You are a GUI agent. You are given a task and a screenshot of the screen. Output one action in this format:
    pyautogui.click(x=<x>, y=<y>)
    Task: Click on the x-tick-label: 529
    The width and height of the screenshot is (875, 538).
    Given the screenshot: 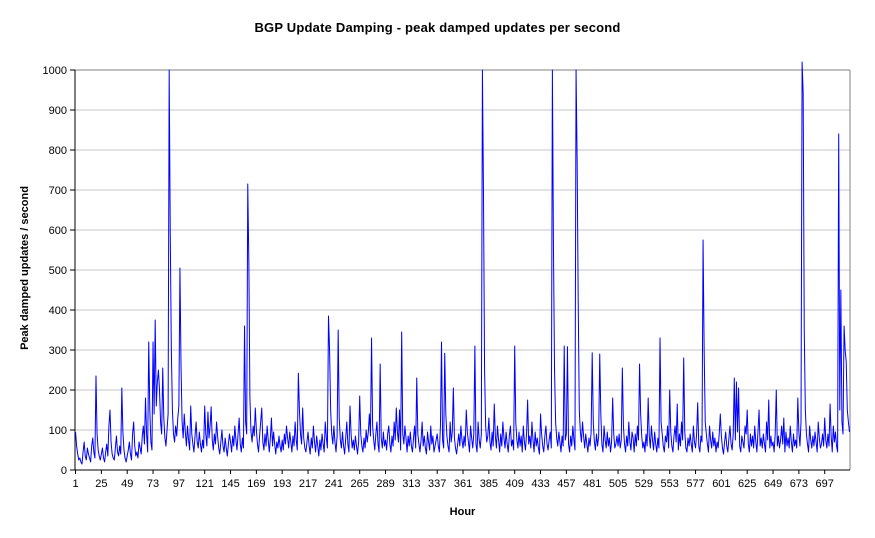 What is the action you would take?
    pyautogui.click(x=644, y=484)
    